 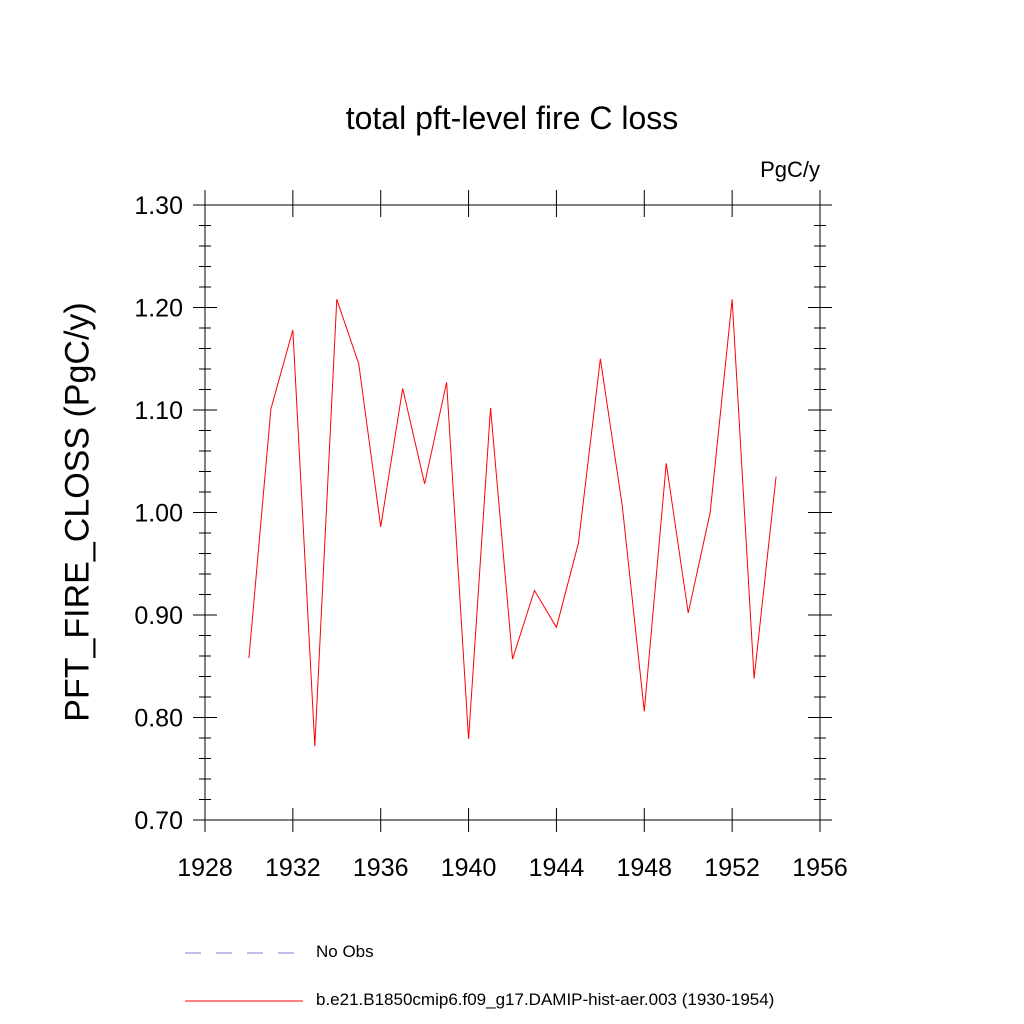 I want to click on x-tick-label: 1940, so click(x=469, y=868).